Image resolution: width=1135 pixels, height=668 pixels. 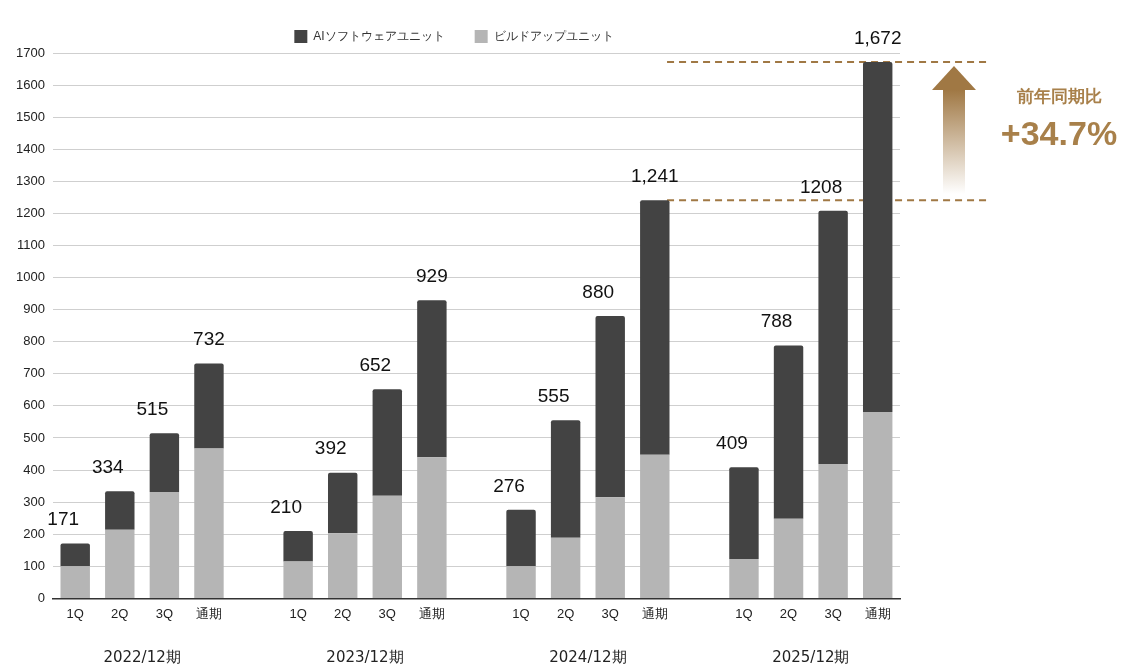 I want to click on y-tick-label: 900, so click(x=34, y=309).